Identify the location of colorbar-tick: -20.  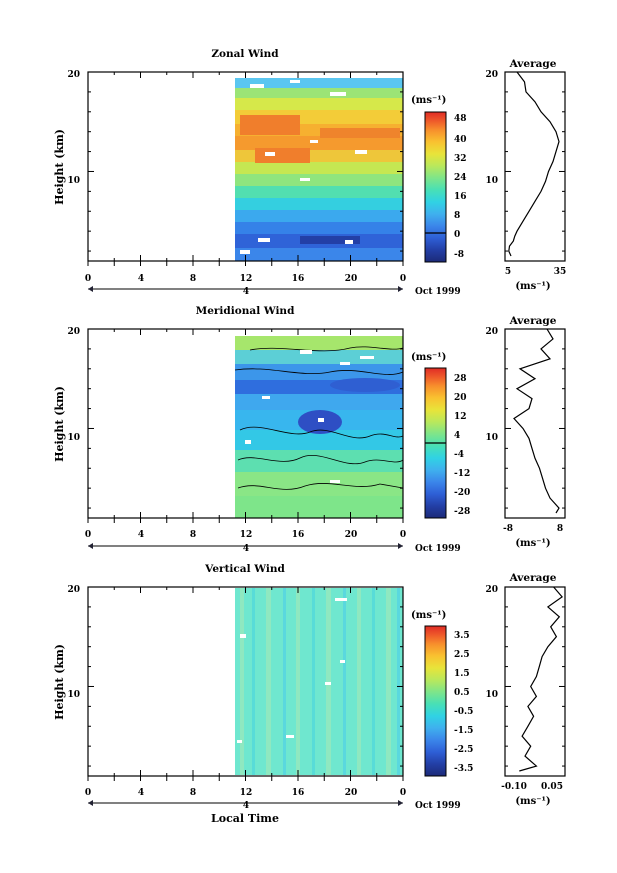
(462, 493).